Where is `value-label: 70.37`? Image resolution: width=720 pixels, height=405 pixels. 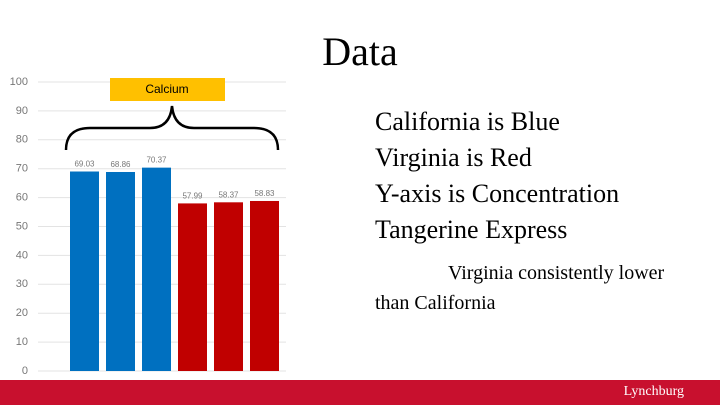
value-label: 70.37 is located at coordinates (156, 160).